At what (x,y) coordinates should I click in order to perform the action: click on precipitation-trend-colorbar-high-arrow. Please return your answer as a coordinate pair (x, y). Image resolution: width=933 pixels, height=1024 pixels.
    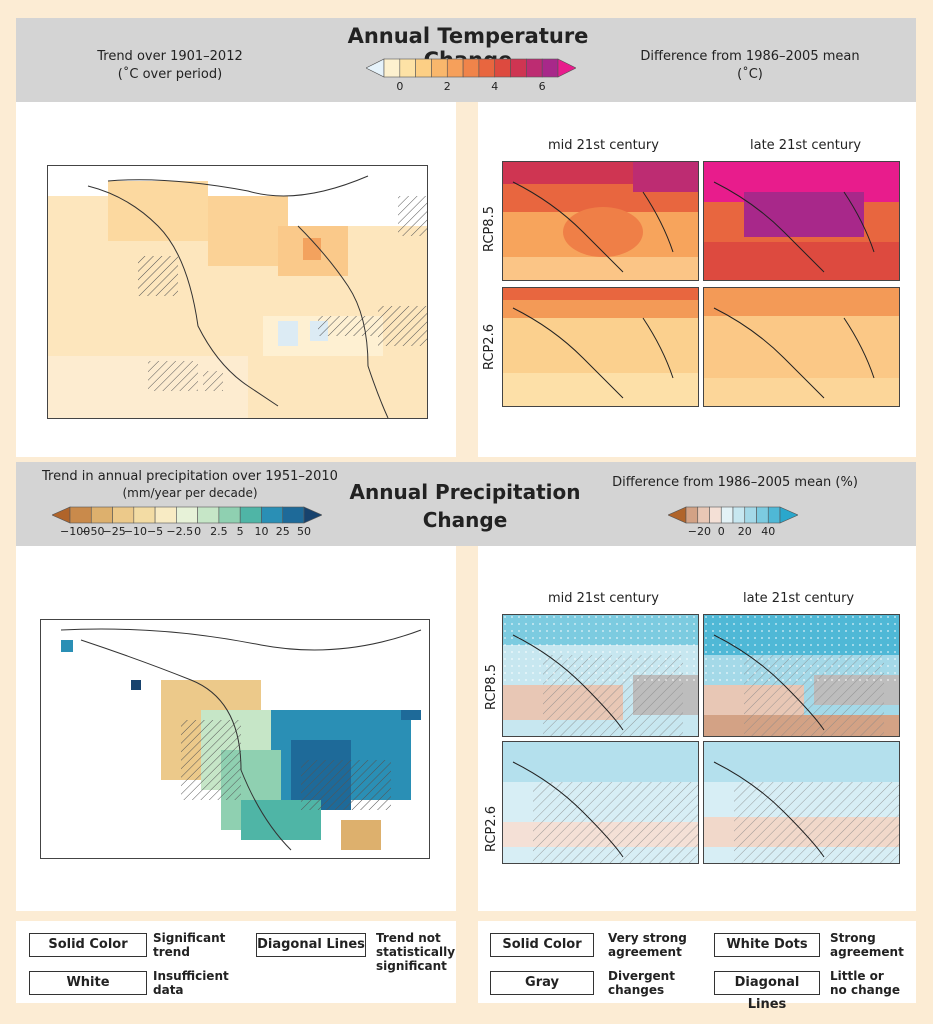
    Looking at the image, I should click on (312, 515).